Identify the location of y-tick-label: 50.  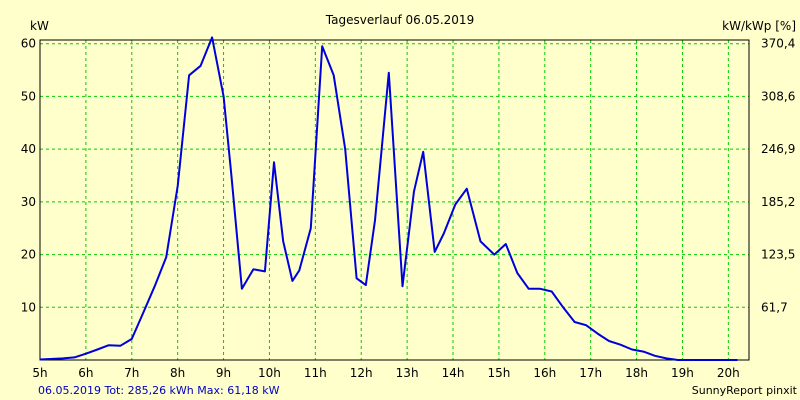
(28, 96).